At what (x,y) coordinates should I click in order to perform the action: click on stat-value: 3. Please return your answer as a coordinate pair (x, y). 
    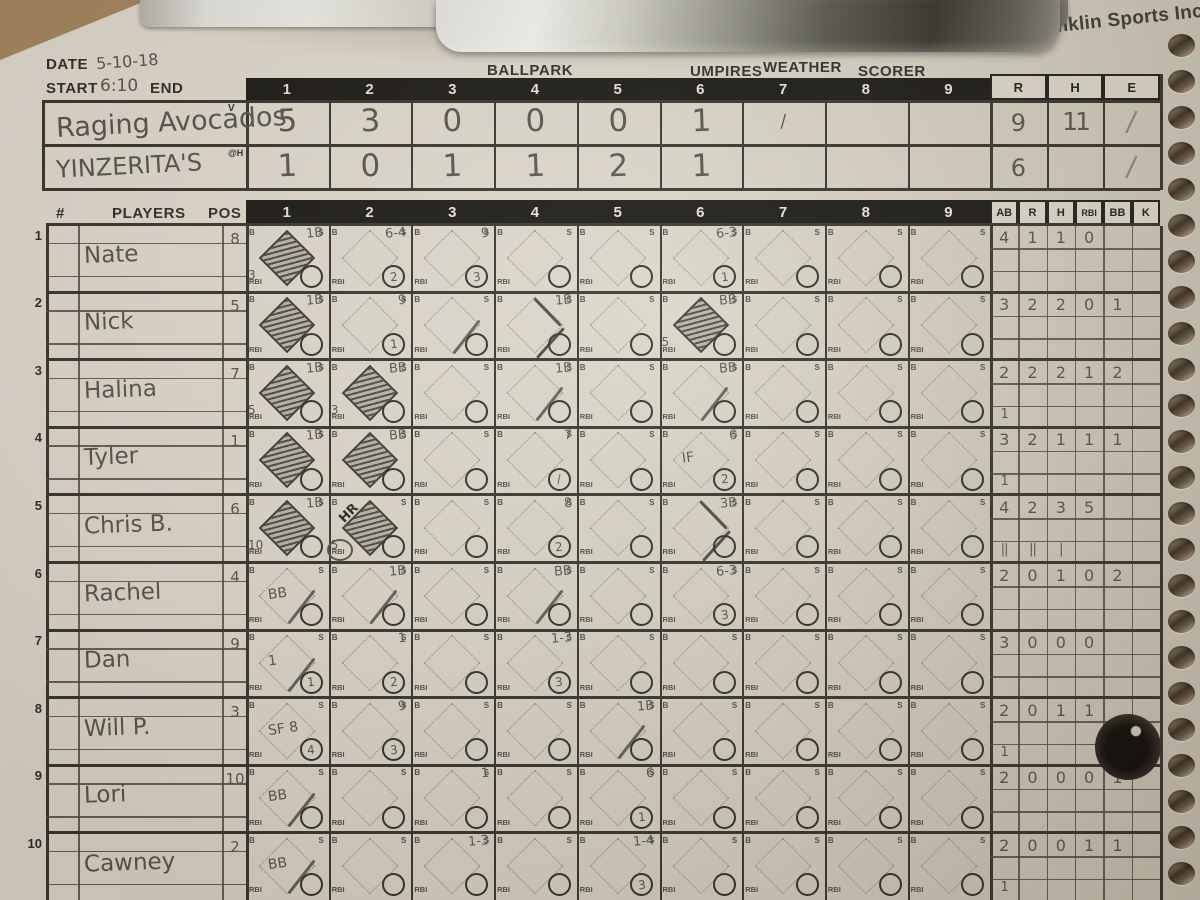
    Looking at the image, I should click on (1004, 643).